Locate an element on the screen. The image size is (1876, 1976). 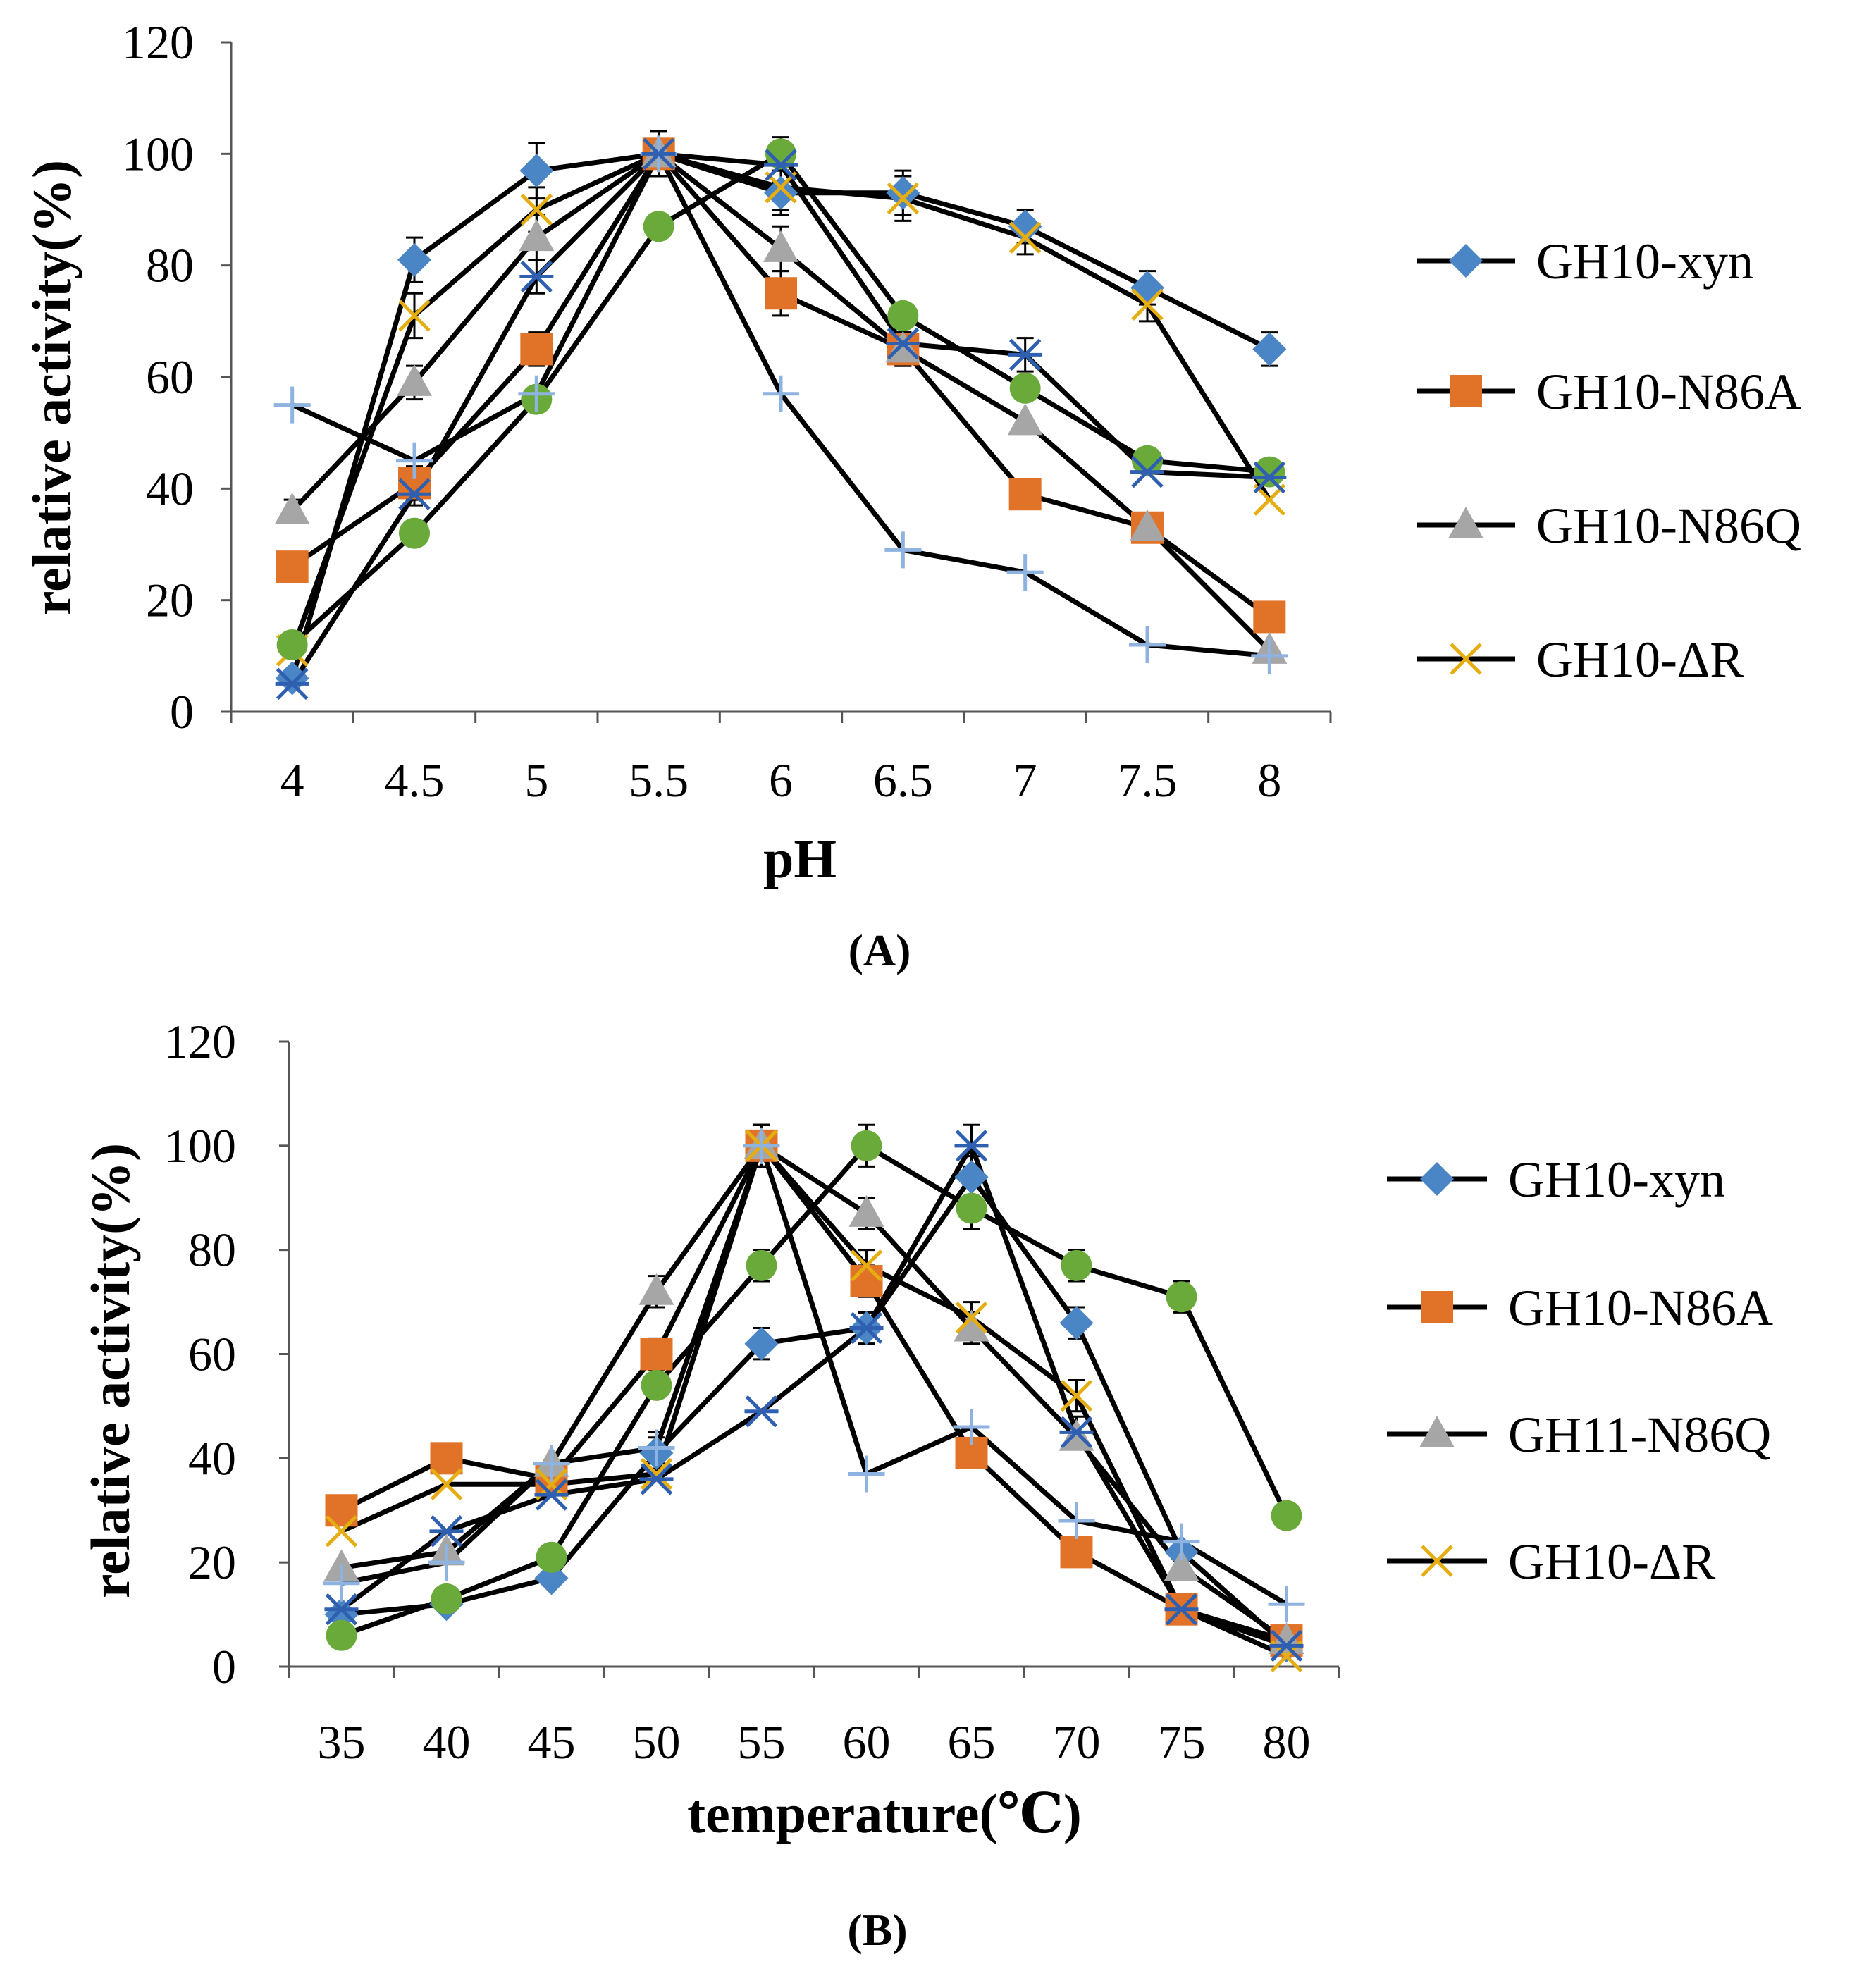
panel-b-markers-plus is located at coordinates (814, 1375).